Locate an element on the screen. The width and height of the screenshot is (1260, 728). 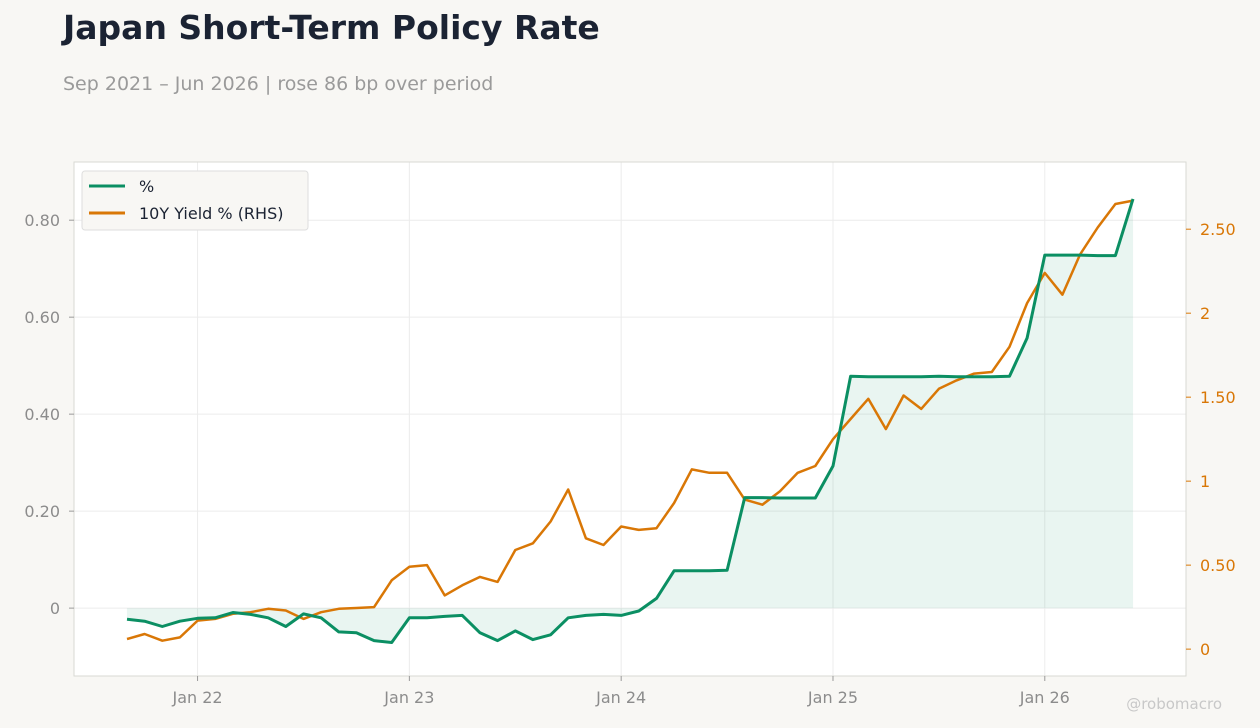
left-axis-tick-label: 0.20 is located at coordinates (42, 511).